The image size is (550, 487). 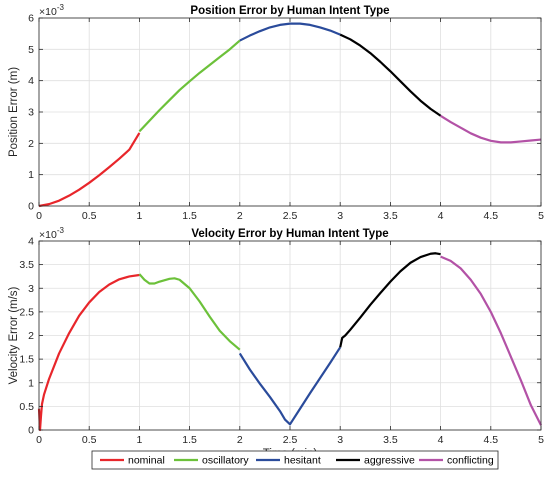 What do you see at coordinates (289, 11) in the screenshot?
I see `chart-title: Position Error by Human Intent Type` at bounding box center [289, 11].